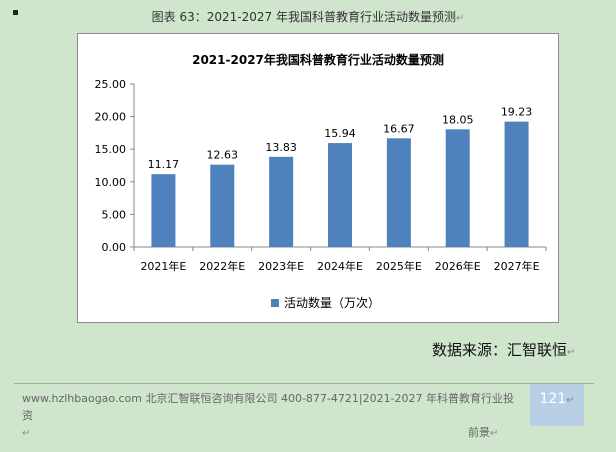  What do you see at coordinates (321, 398) in the screenshot?
I see `footer-phone: 400-877-4721|` at bounding box center [321, 398].